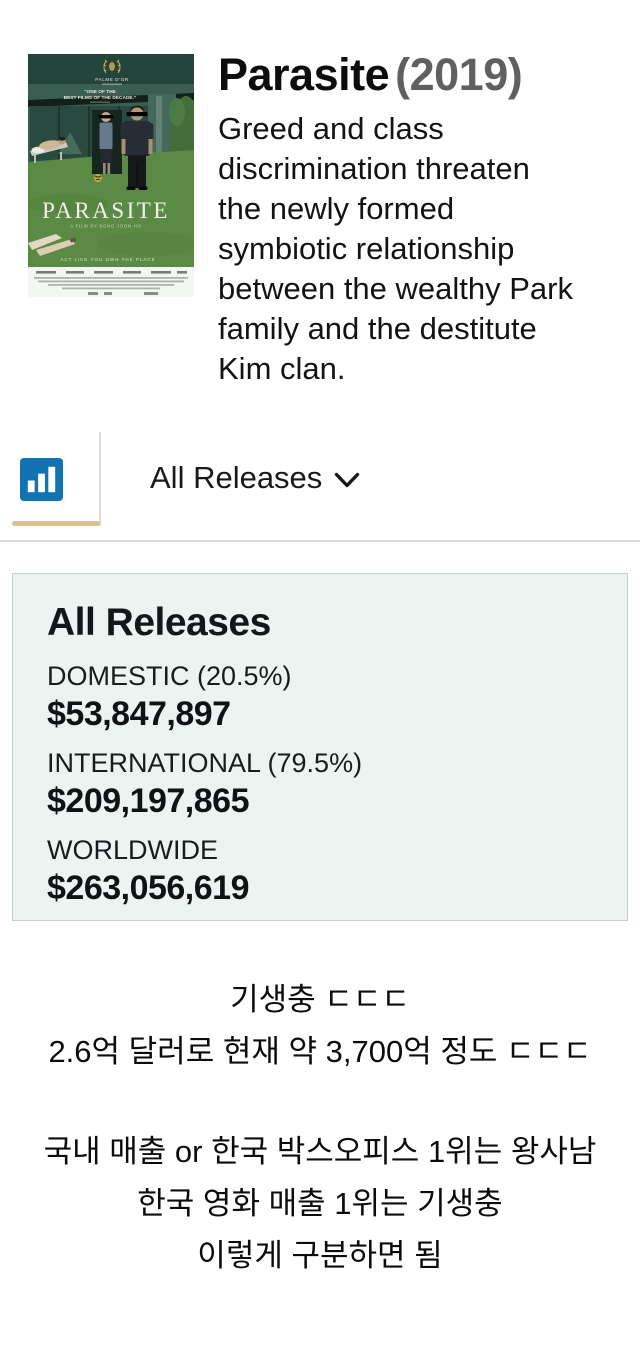  What do you see at coordinates (304, 74) in the screenshot?
I see `movie-title: Parasite` at bounding box center [304, 74].